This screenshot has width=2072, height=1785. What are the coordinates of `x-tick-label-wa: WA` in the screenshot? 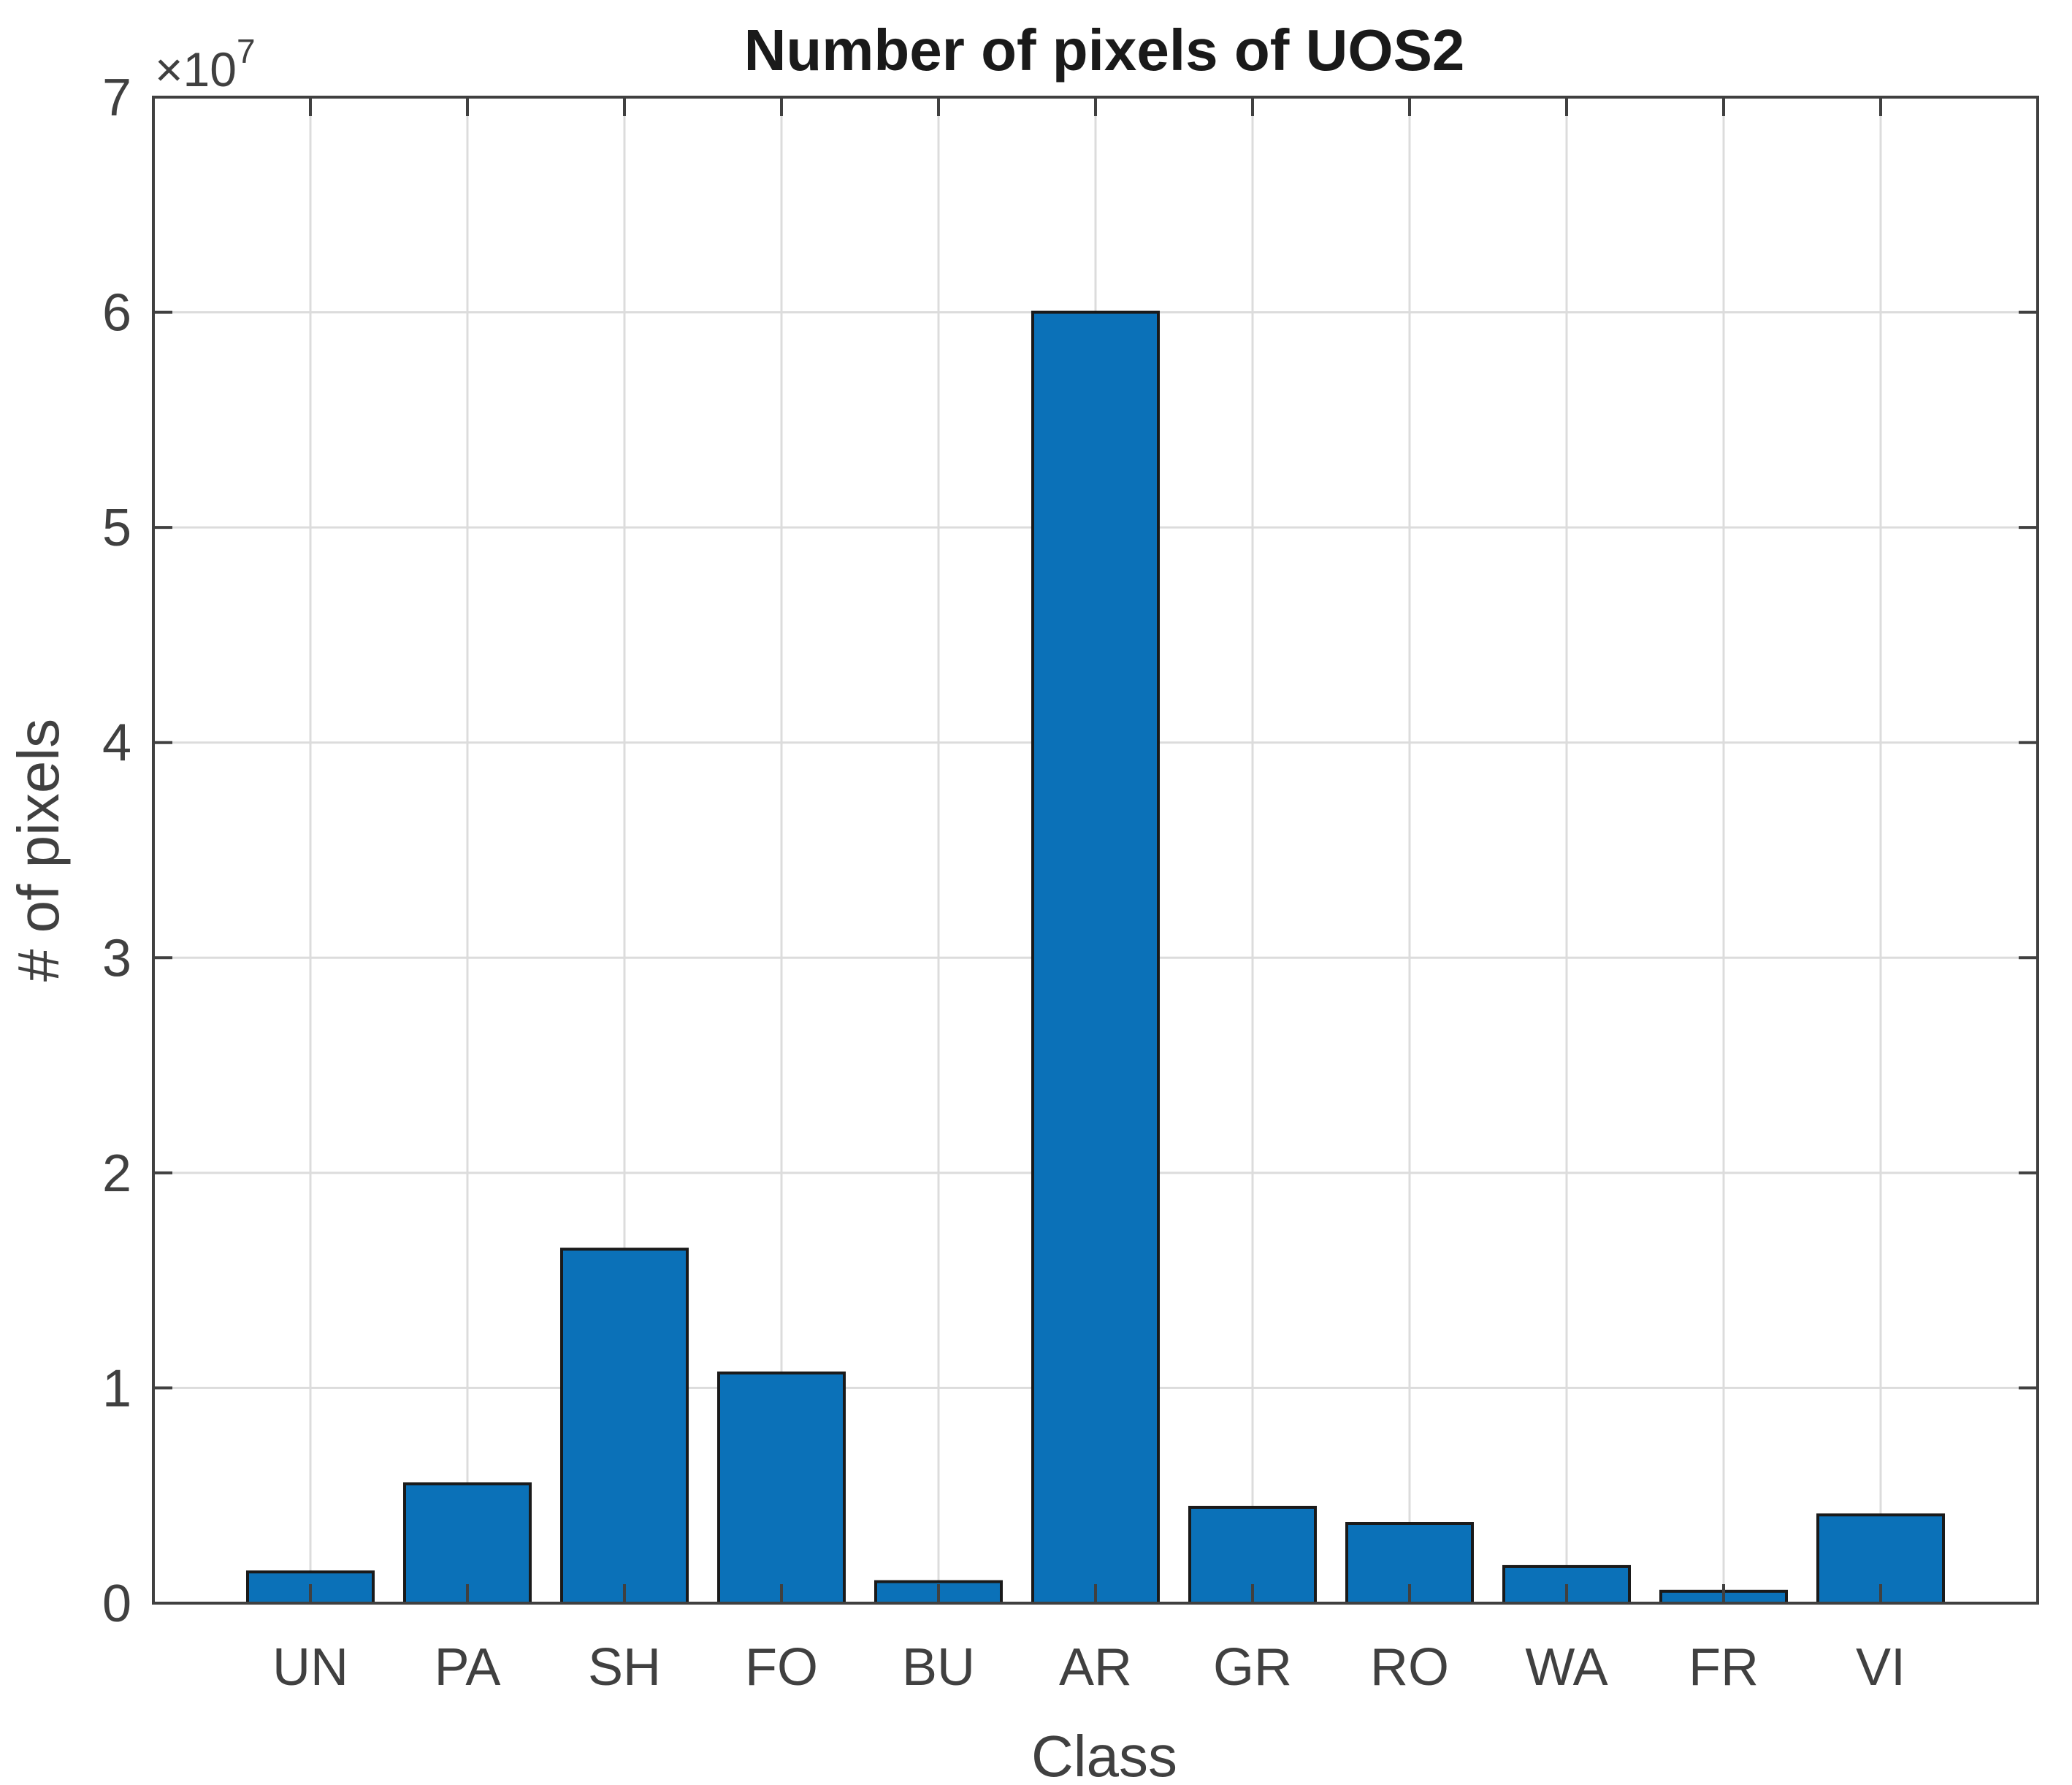 It's located at (1566, 1667).